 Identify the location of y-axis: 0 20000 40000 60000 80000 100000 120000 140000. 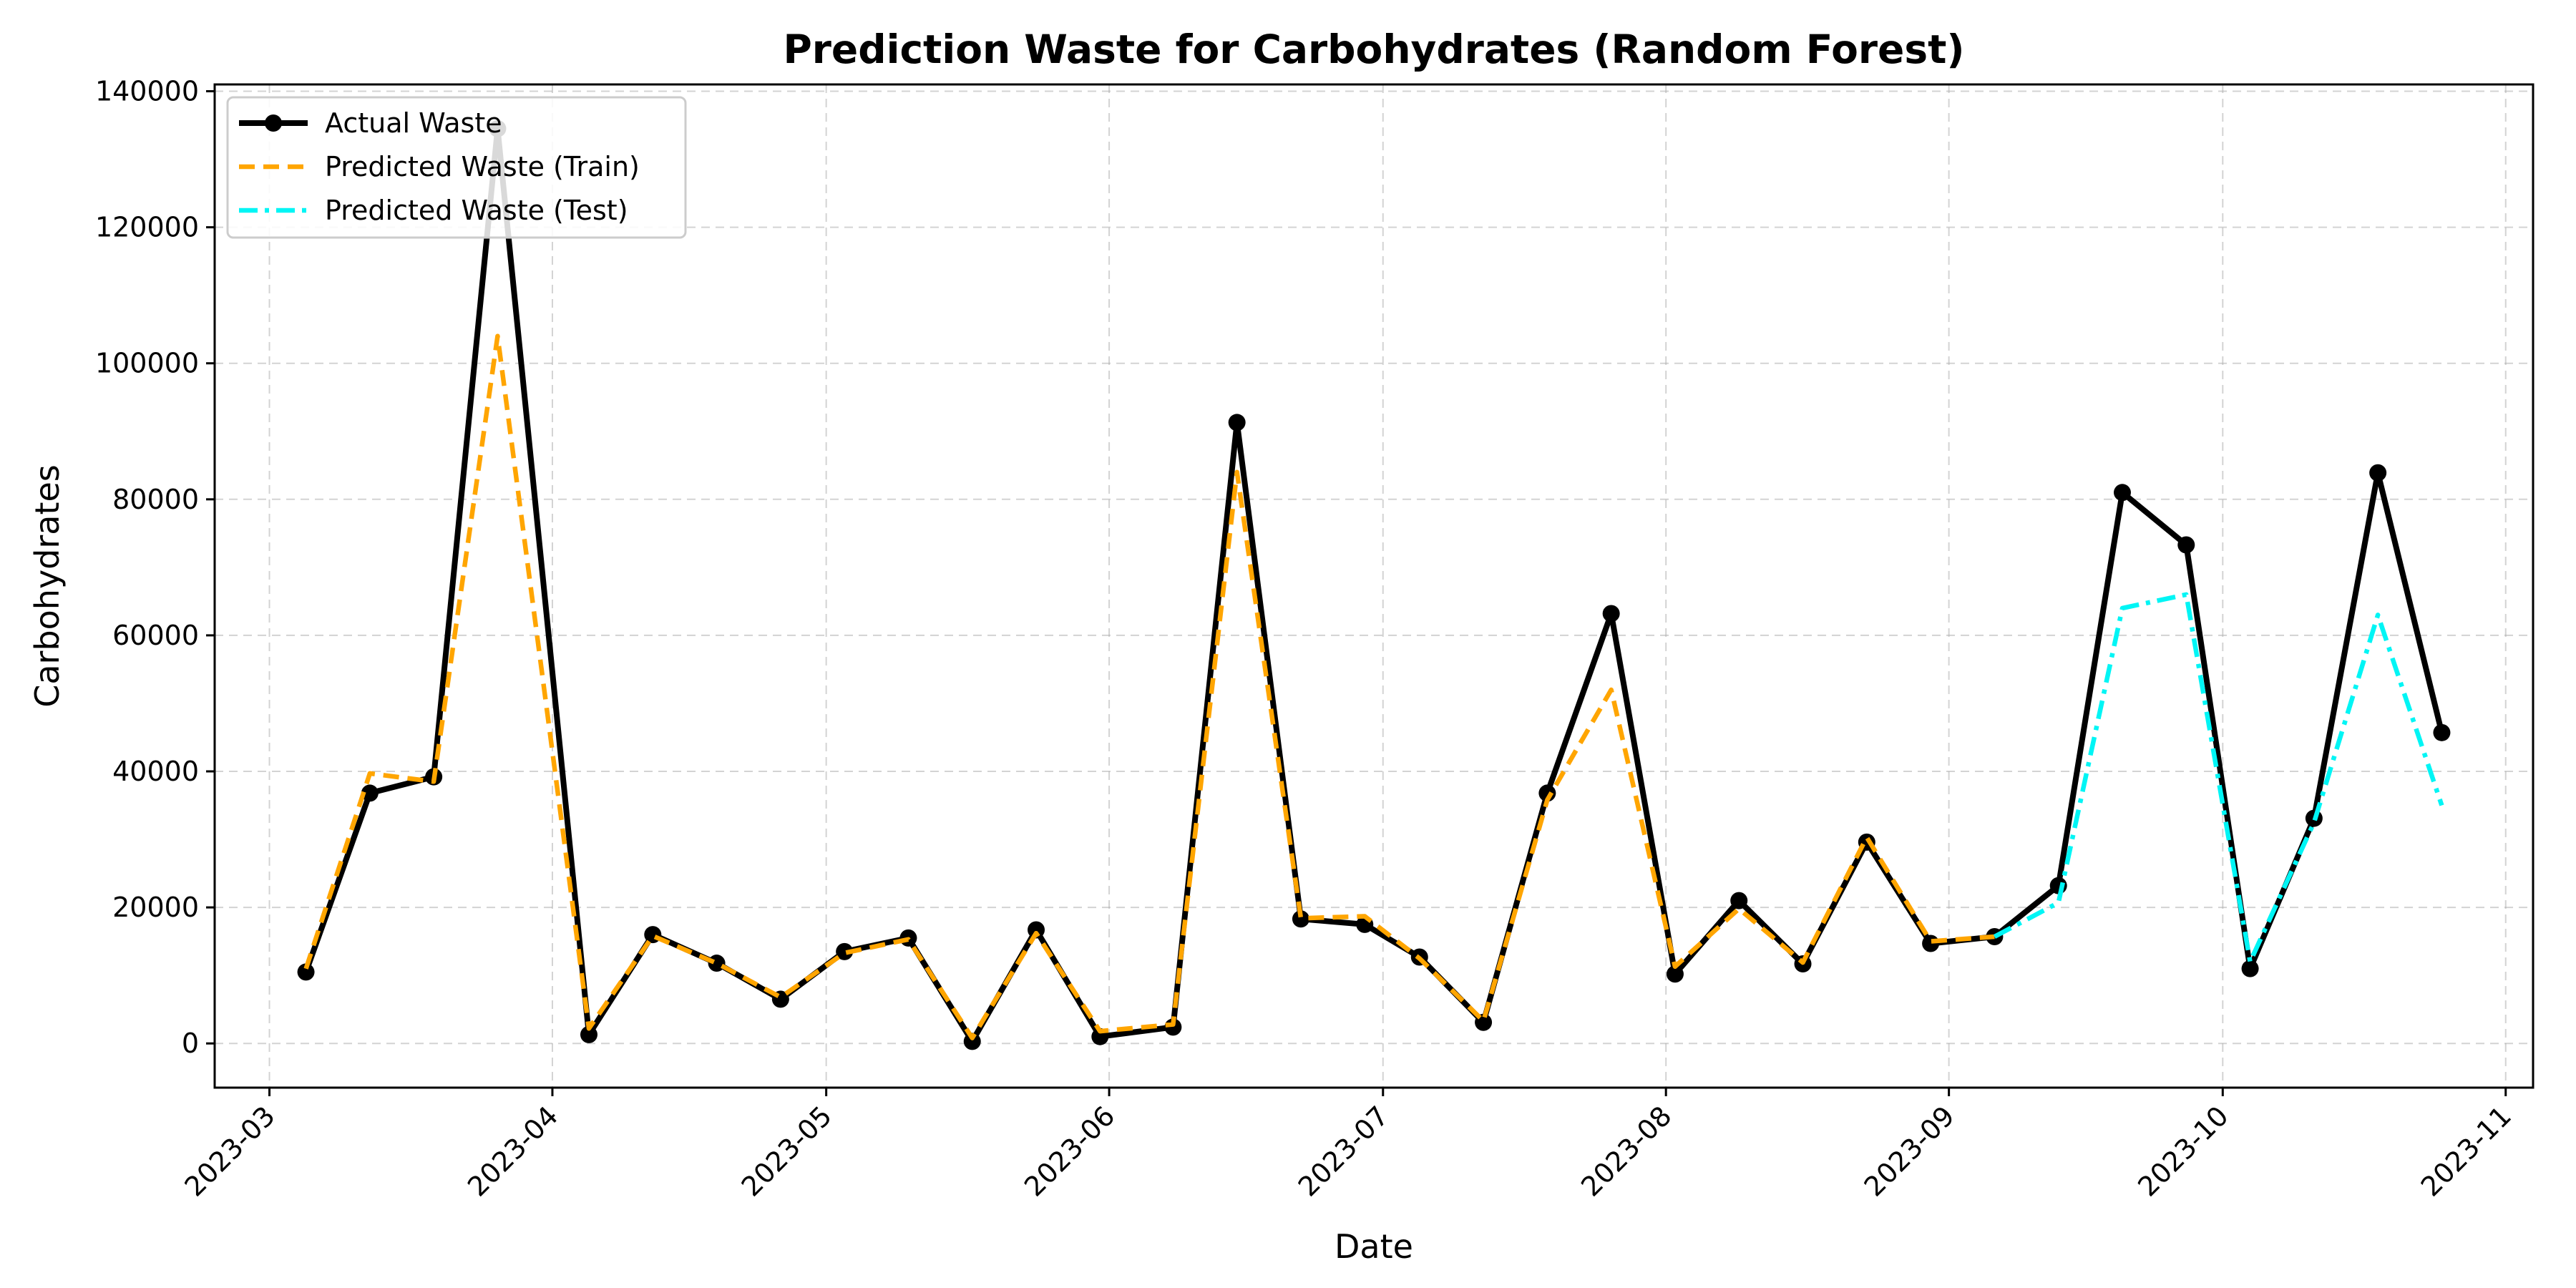
(155, 567).